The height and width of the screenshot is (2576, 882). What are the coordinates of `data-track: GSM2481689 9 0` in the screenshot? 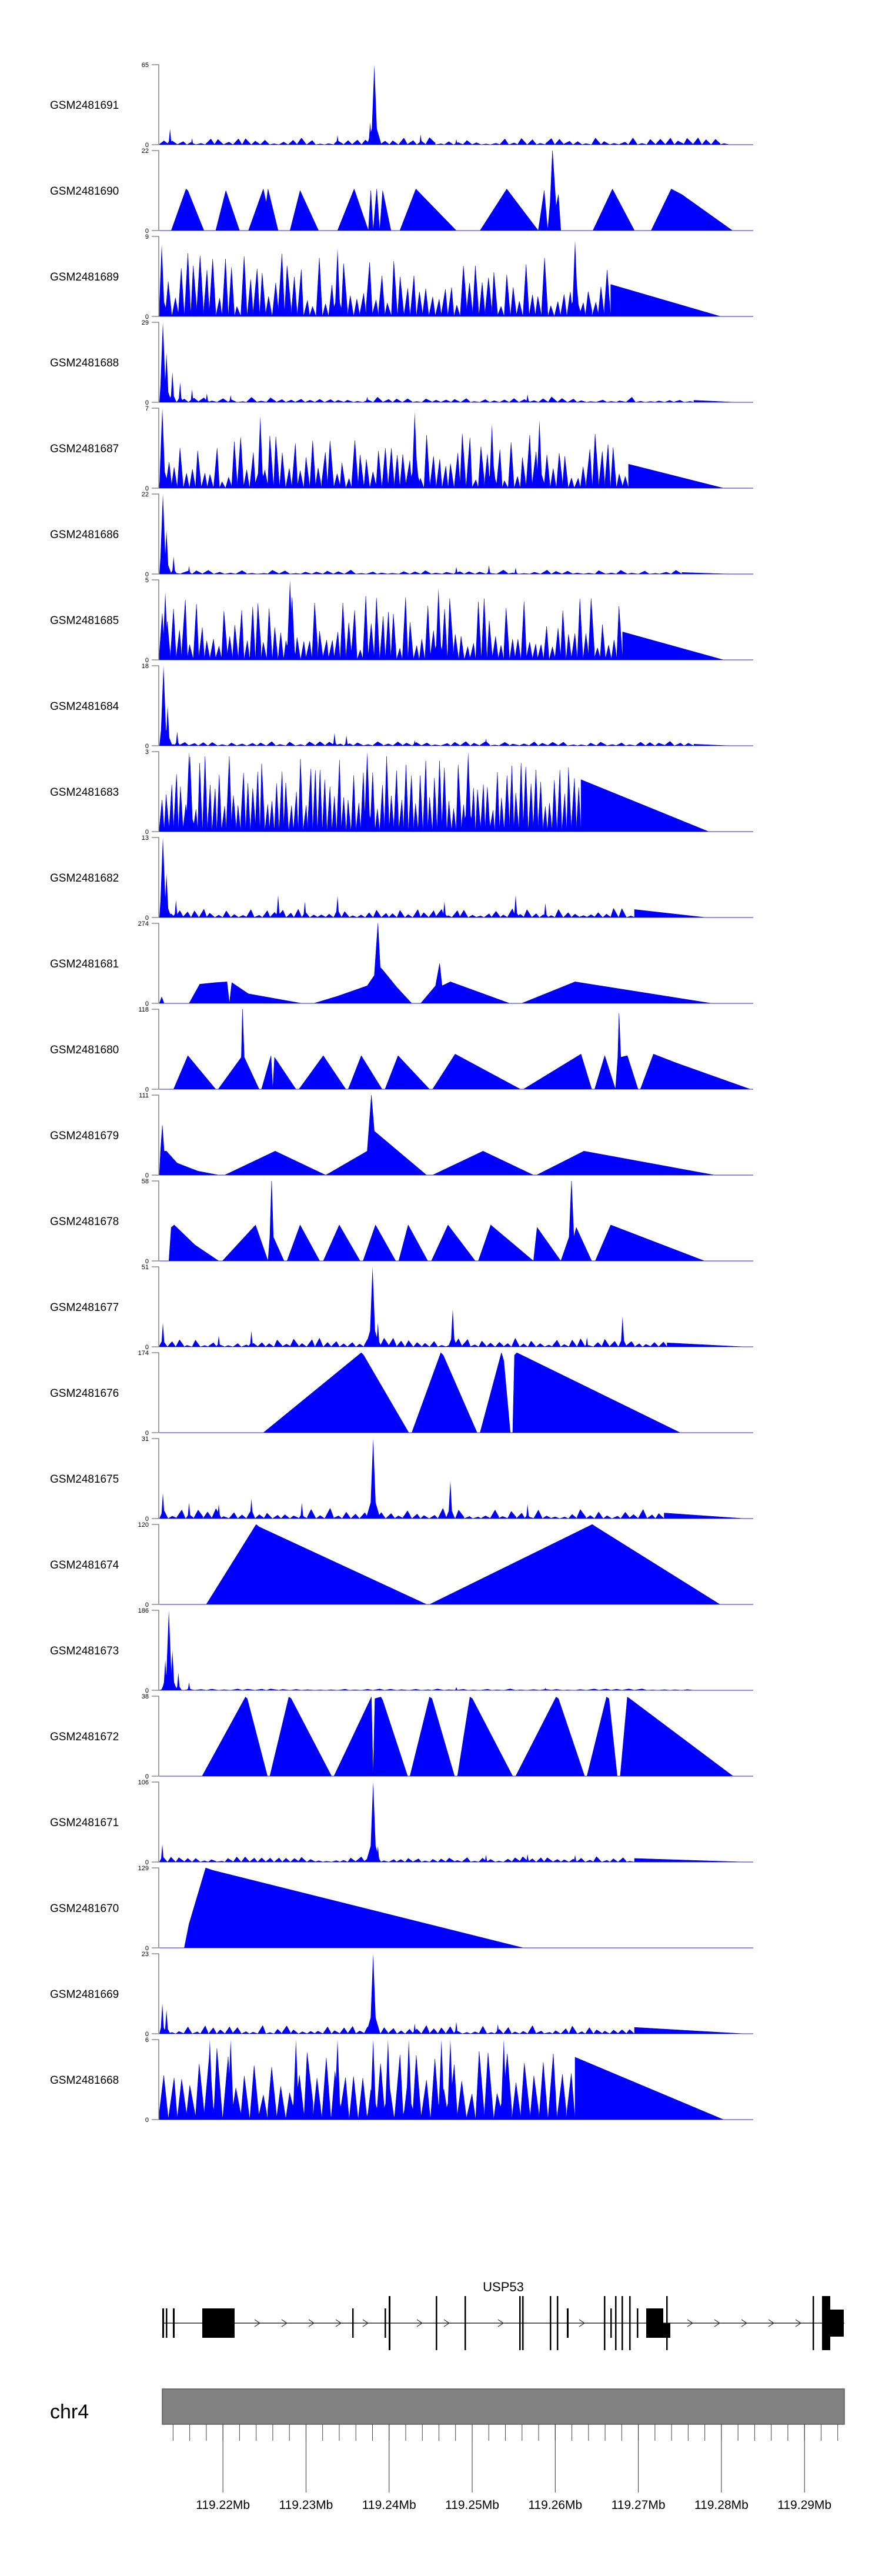 It's located at (401, 277).